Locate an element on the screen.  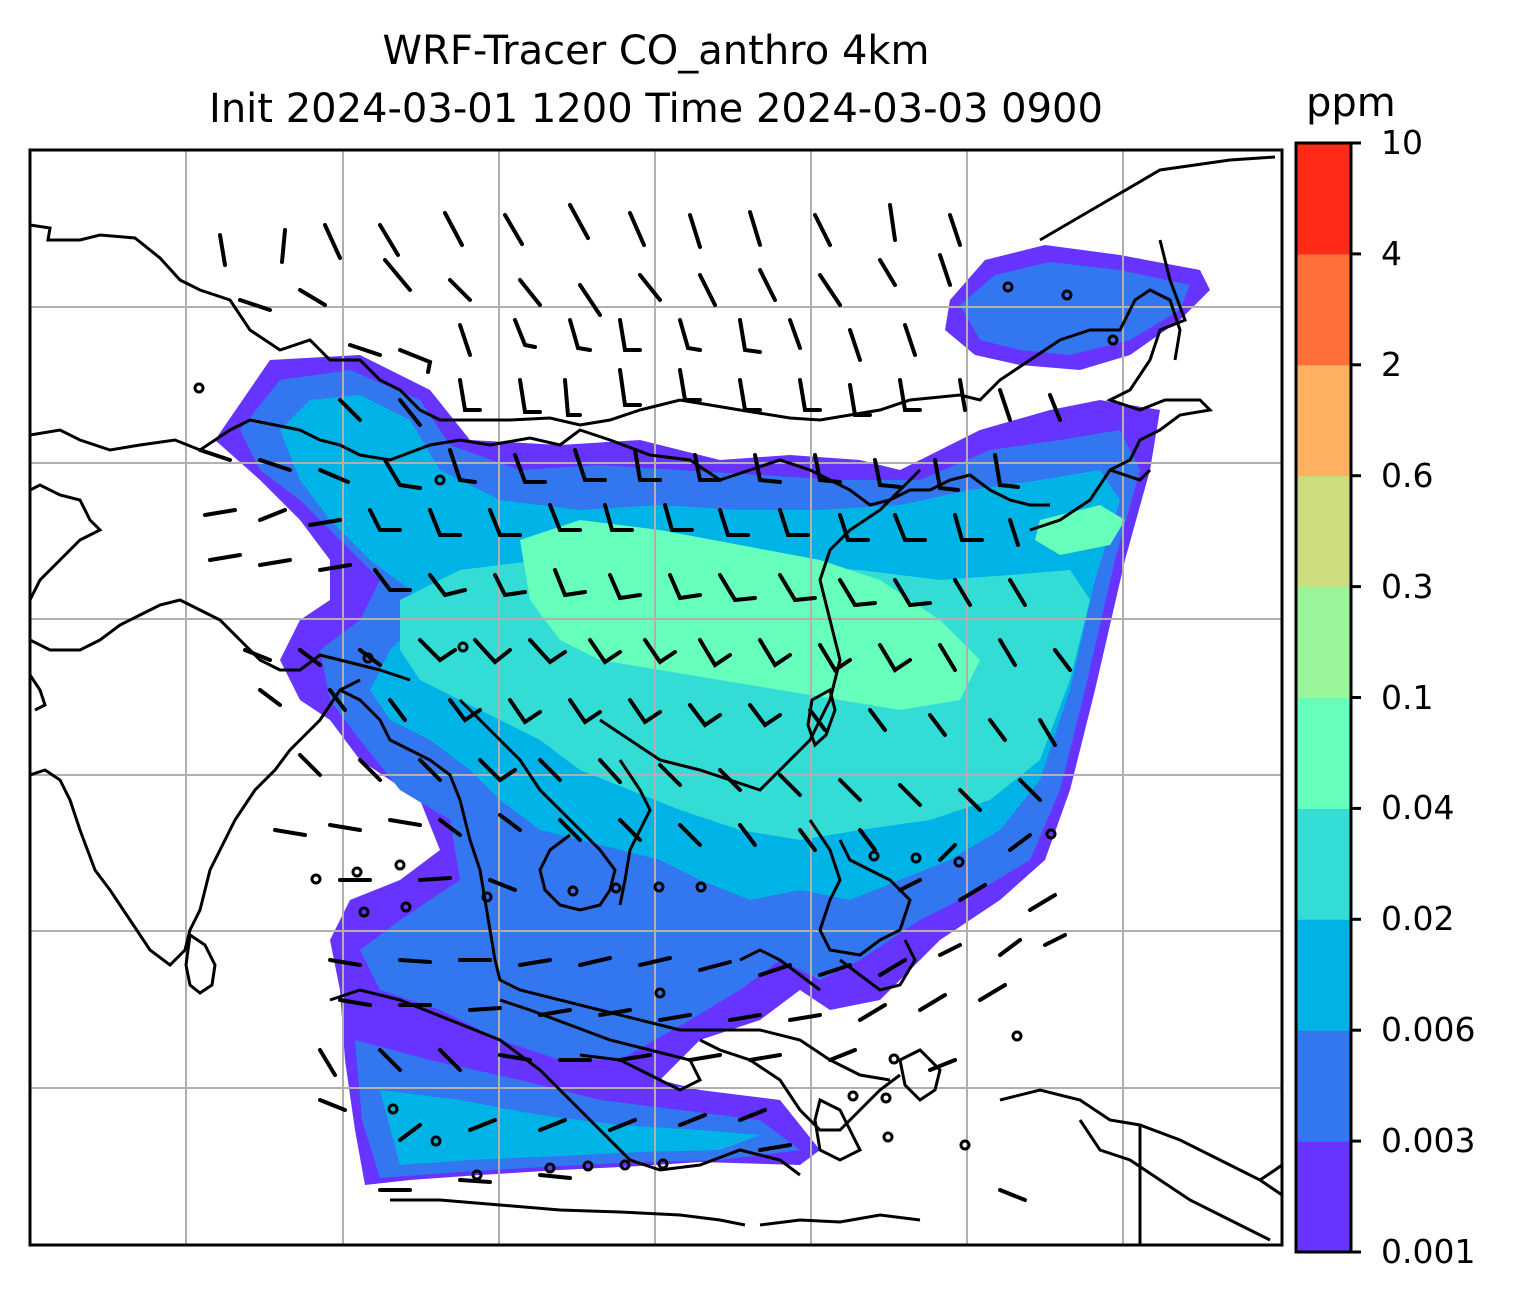
colorbar-tick-label: 10 is located at coordinates (1402, 142).